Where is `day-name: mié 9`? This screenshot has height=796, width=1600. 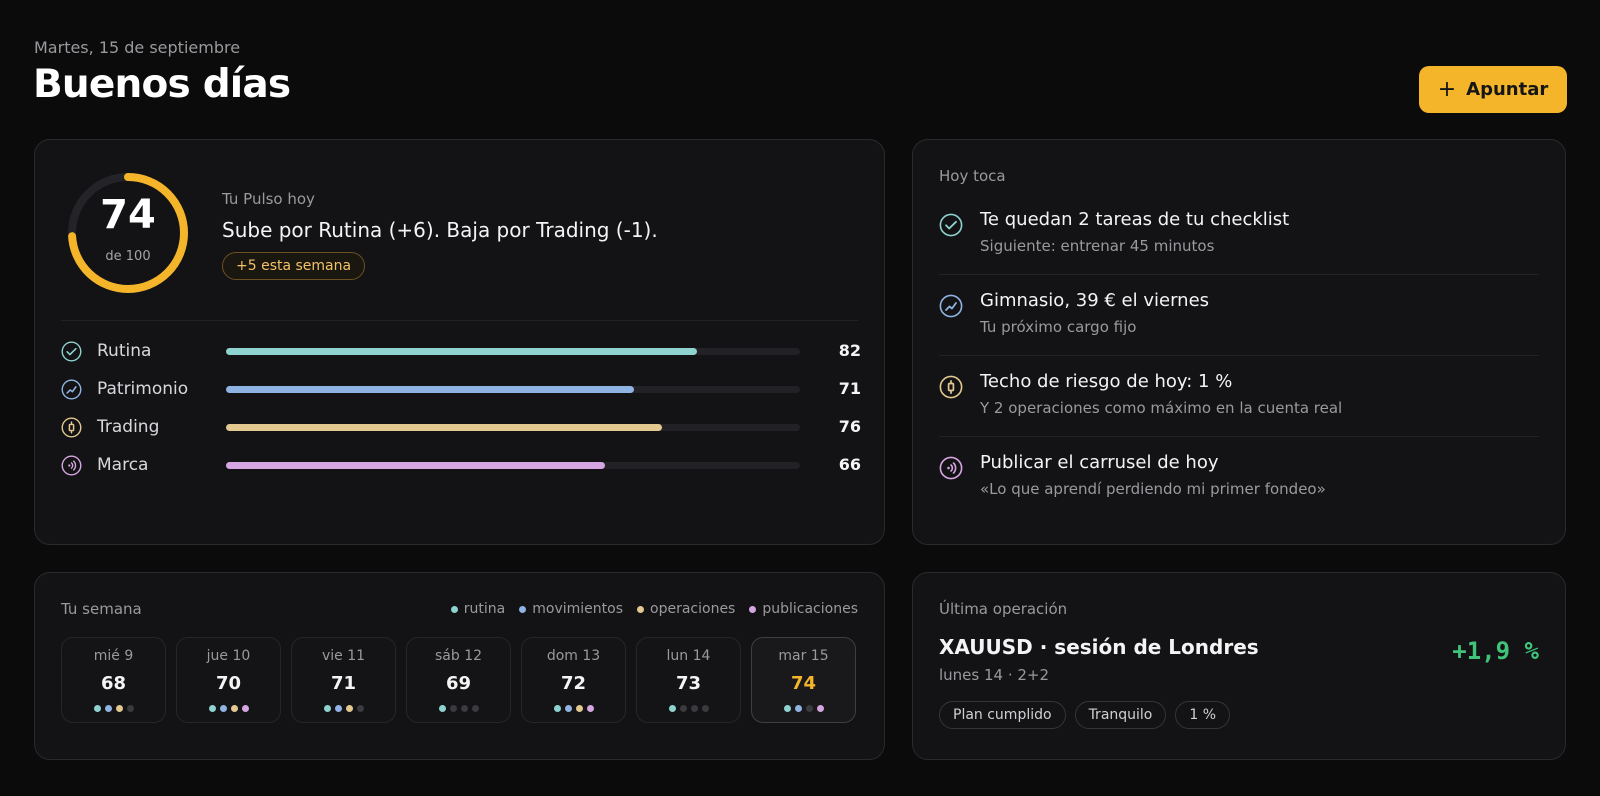
day-name: mié 9 is located at coordinates (113, 656).